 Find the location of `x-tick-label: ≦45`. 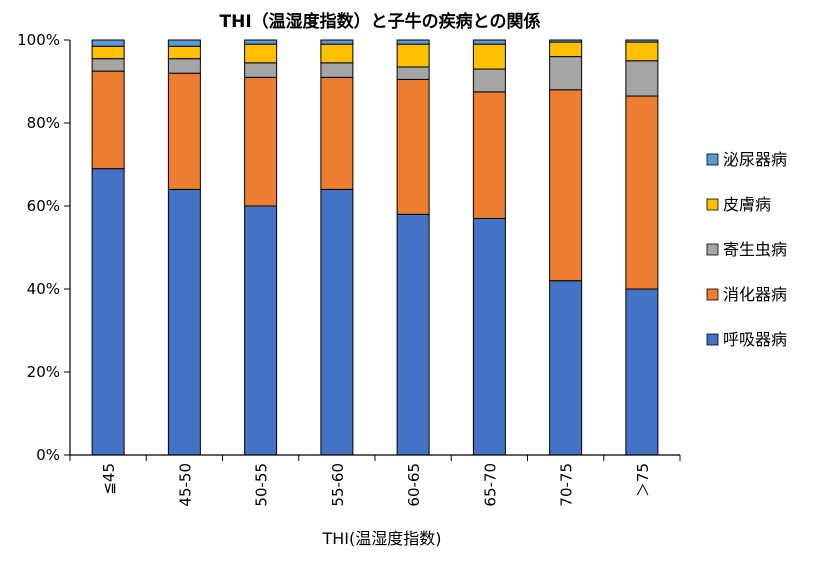

x-tick-label: ≦45 is located at coordinates (109, 479).